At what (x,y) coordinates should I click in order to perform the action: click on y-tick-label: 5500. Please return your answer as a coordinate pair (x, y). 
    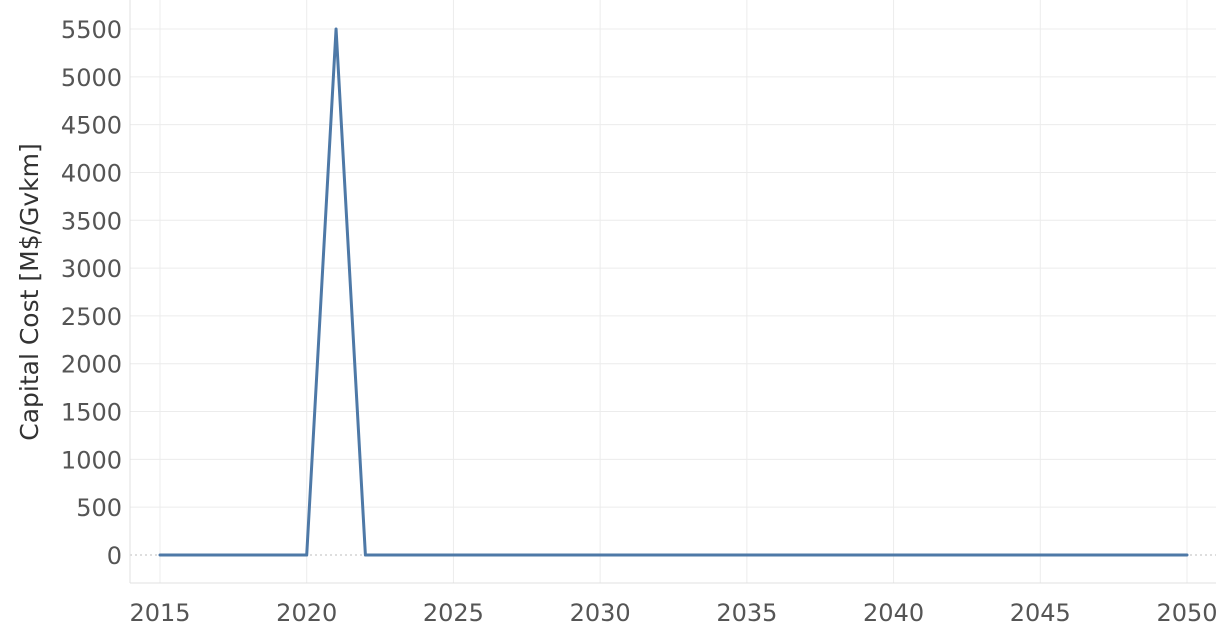
    Looking at the image, I should click on (91, 30).